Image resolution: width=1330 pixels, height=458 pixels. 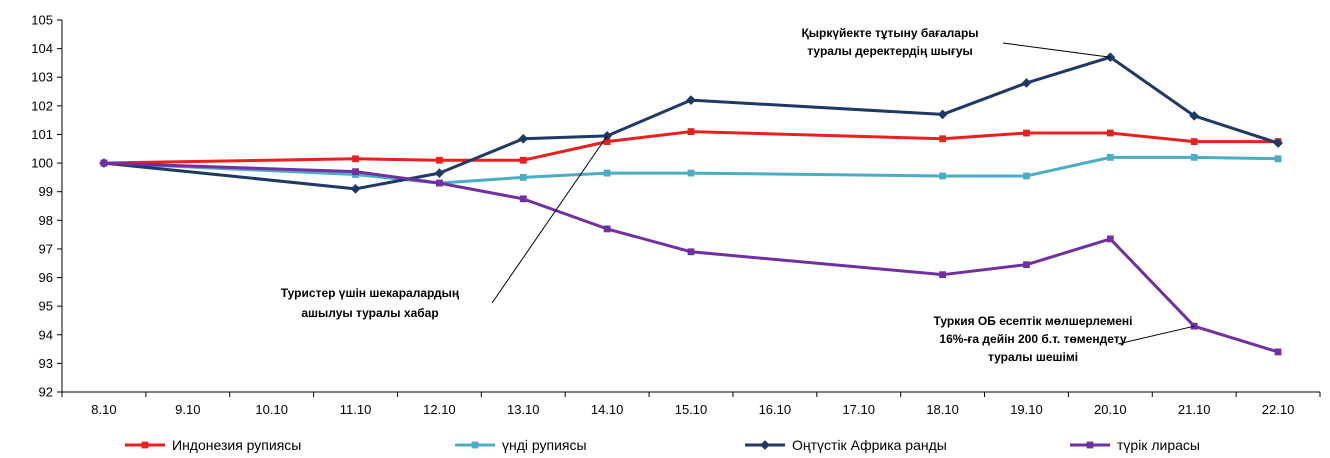 I want to click on x-tick-label: 9.10, so click(x=187, y=409).